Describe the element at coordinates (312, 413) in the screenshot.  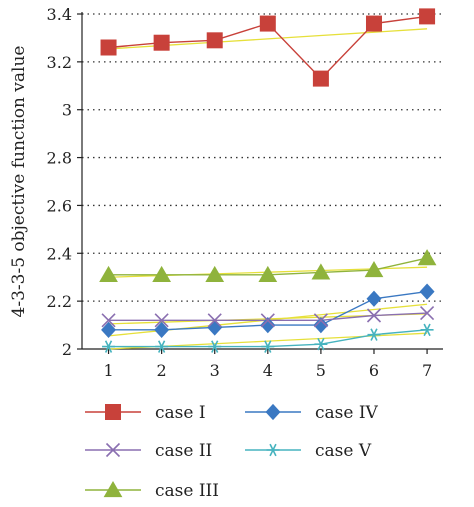
I see `legend-item-case-IV: case IV` at that location.